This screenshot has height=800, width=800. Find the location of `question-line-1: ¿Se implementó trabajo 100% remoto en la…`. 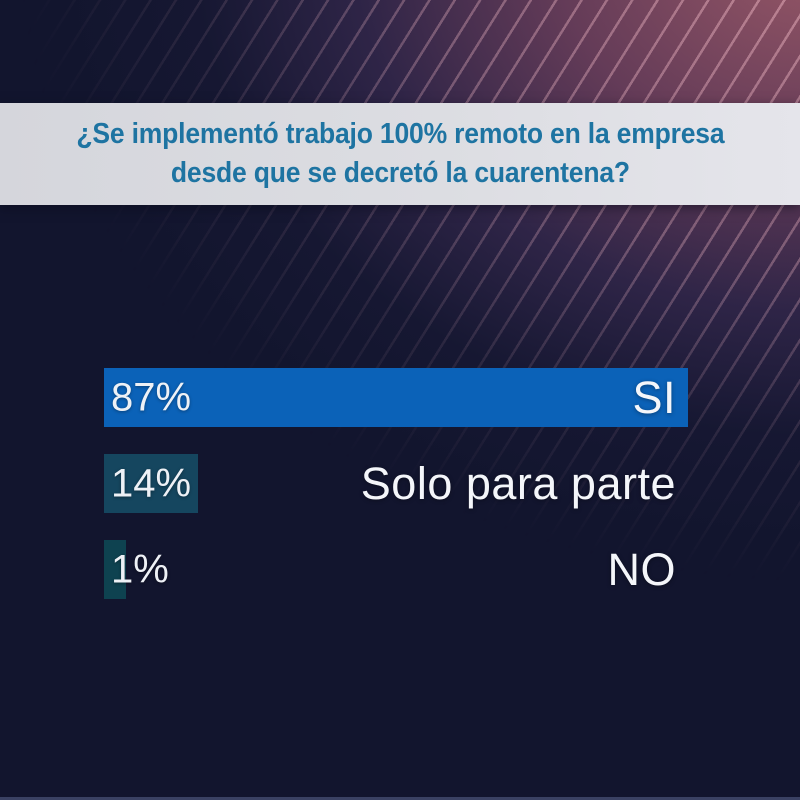

question-line-1: ¿Se implementó trabajo 100% remoto en la… is located at coordinates (400, 134).